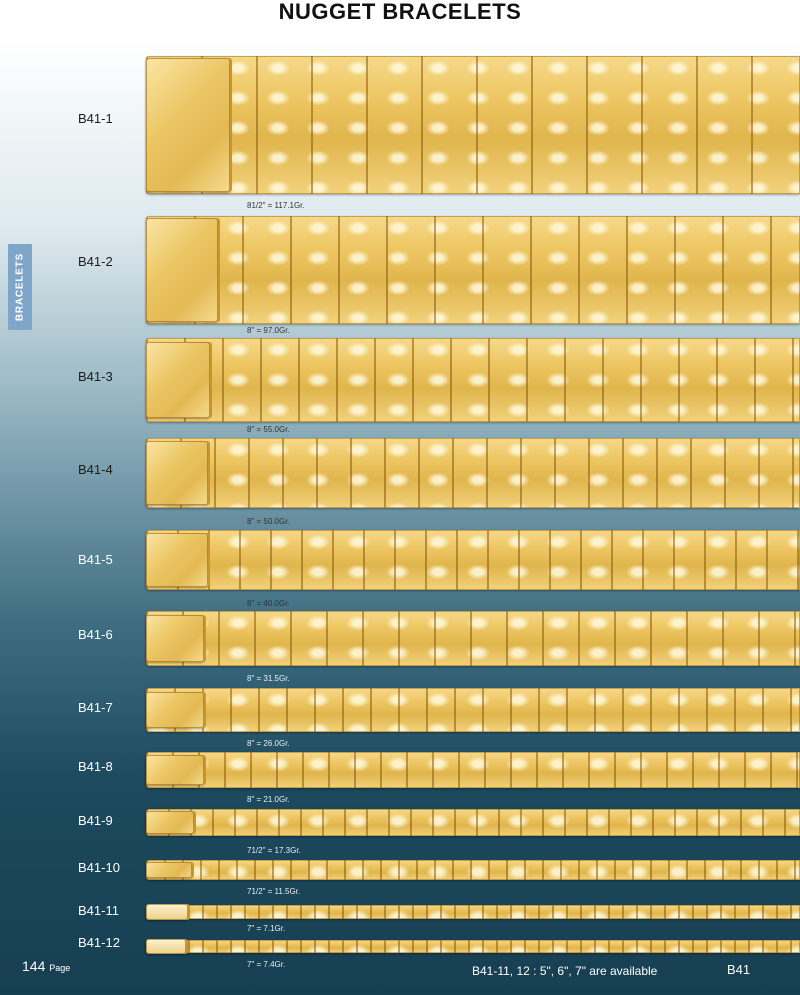 The image size is (800, 995). Describe the element at coordinates (95, 707) in the screenshot. I see `item-code: B41-7` at that location.